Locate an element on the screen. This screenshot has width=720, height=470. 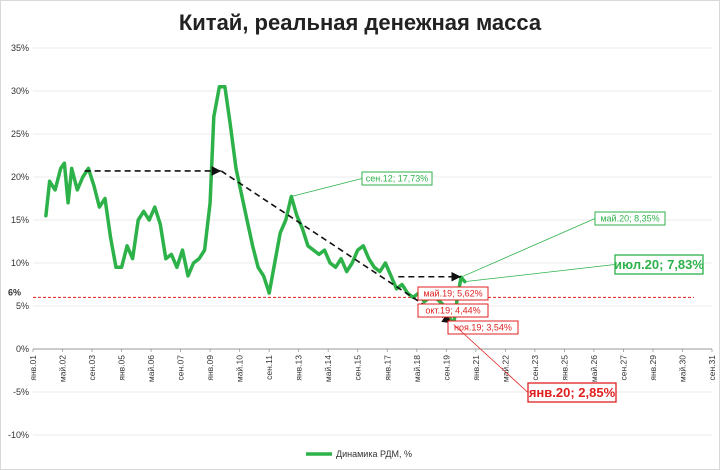
reference-line-label: 6% is located at coordinates (14, 292).